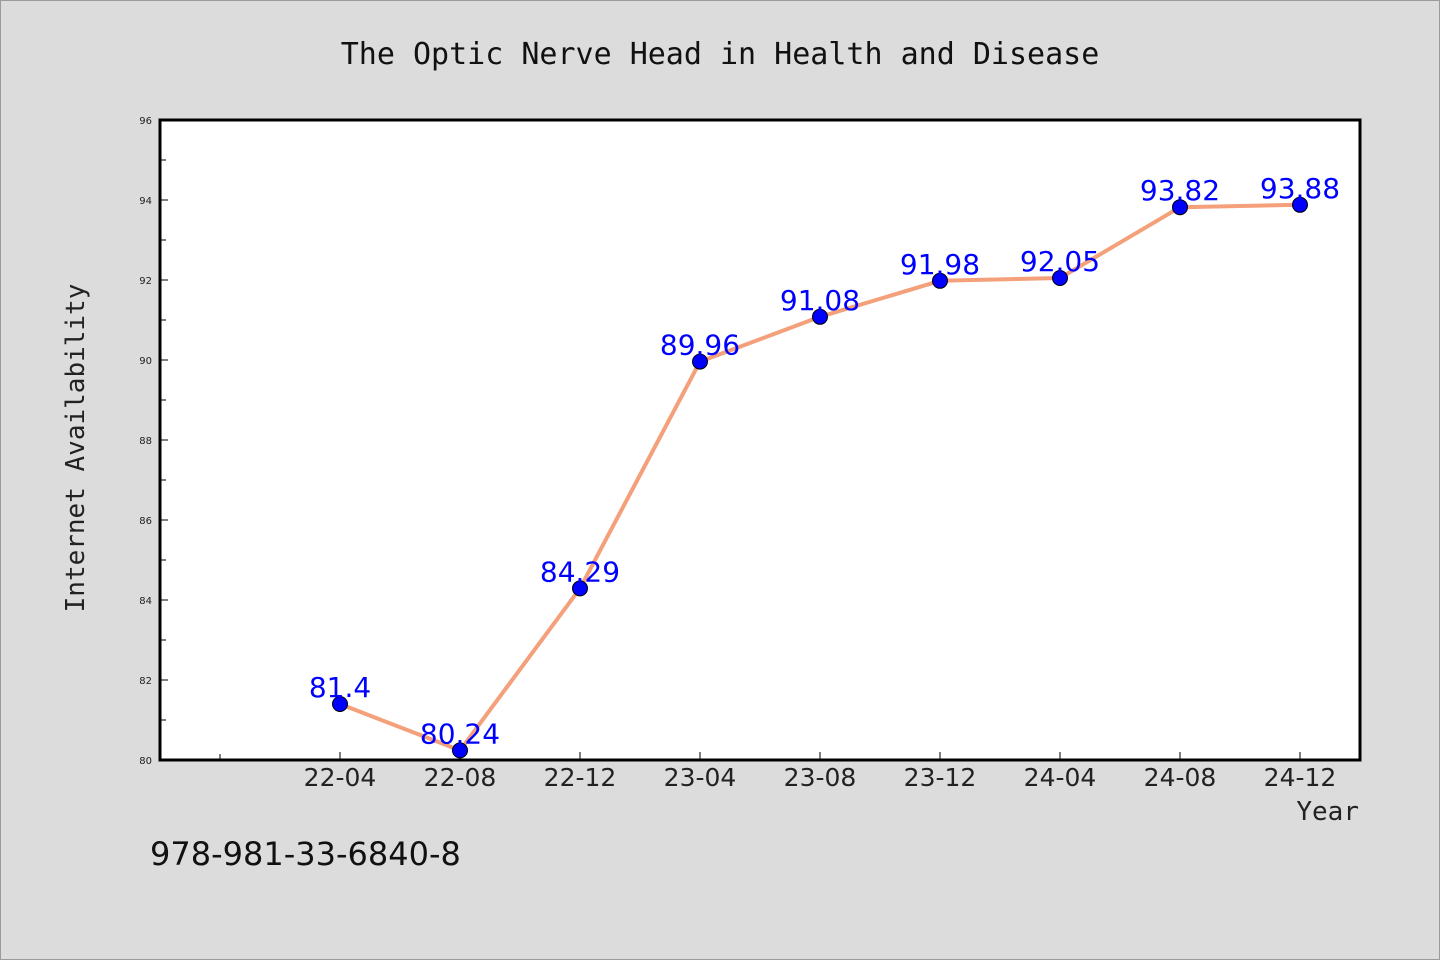 Image resolution: width=1440 pixels, height=960 pixels. Describe the element at coordinates (145, 121) in the screenshot. I see `y-tick-label: 96` at that location.